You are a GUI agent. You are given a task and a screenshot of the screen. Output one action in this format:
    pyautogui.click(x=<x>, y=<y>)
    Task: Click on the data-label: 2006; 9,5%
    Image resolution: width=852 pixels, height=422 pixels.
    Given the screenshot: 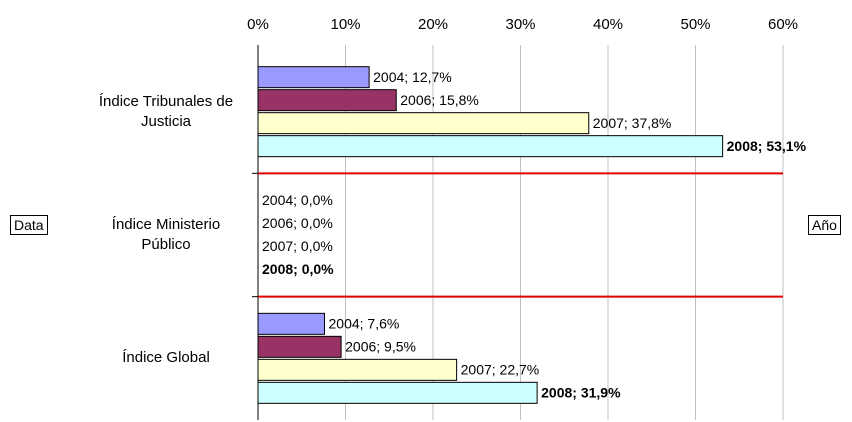 What is the action you would take?
    pyautogui.click(x=380, y=347)
    